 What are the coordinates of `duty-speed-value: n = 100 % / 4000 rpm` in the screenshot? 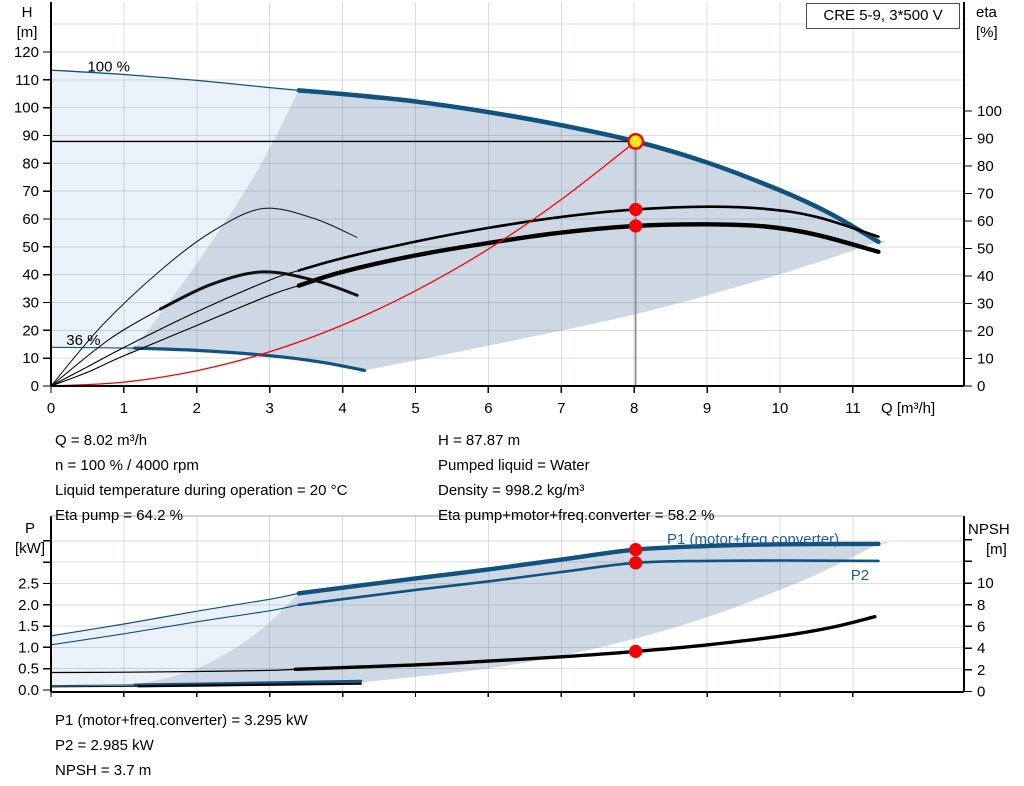 It's located at (127, 465).